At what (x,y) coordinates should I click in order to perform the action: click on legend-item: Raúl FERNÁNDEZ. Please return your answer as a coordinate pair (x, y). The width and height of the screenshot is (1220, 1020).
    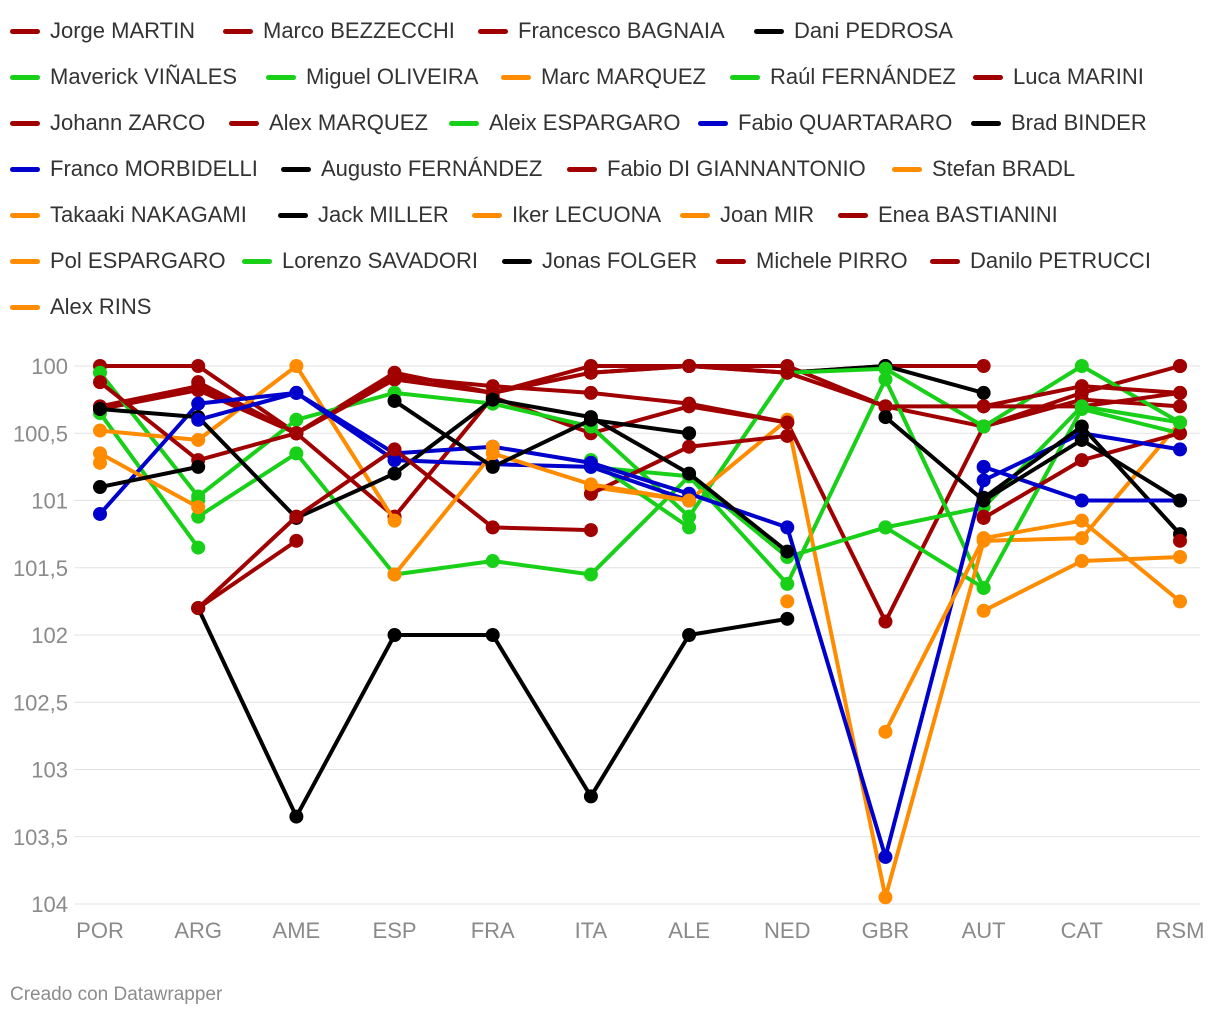
    Looking at the image, I should click on (843, 77).